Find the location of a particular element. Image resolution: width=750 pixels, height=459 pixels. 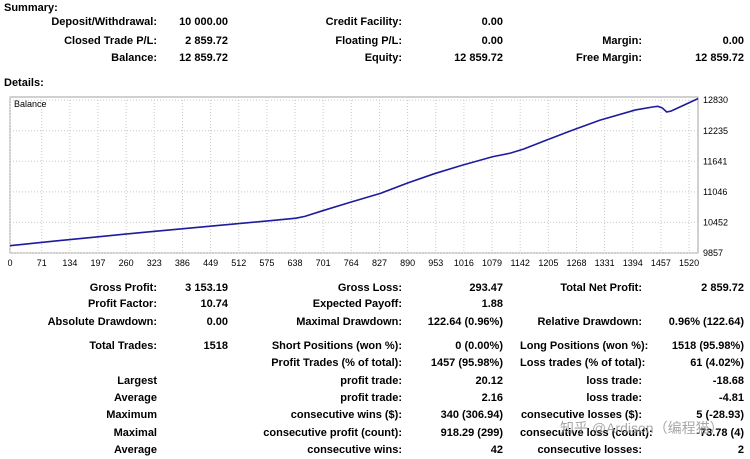

summary-l1-0: Deposit/Withdrawal: is located at coordinates (104, 22).